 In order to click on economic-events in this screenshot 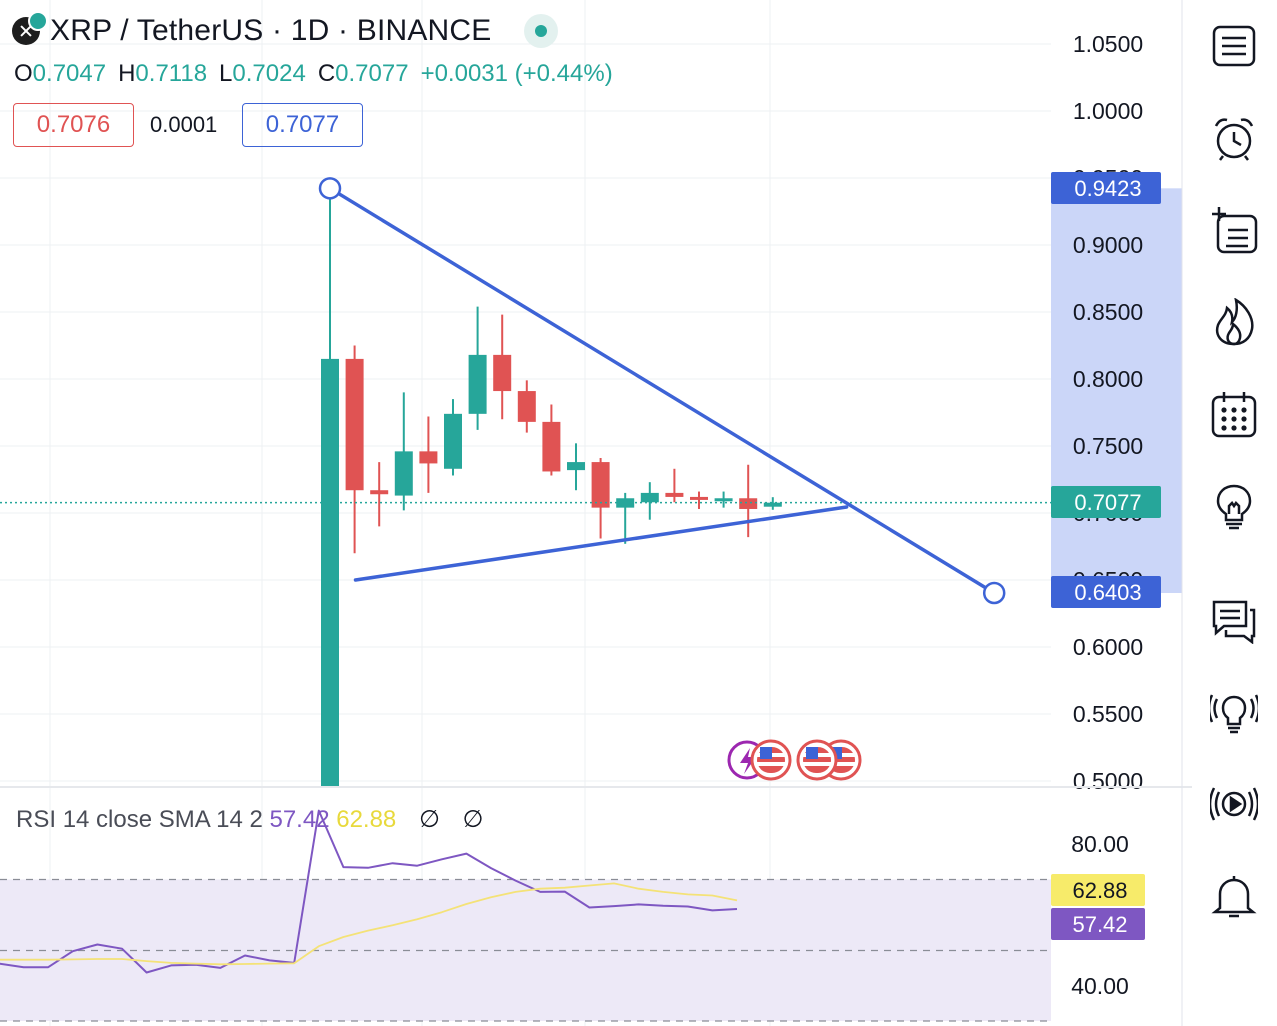, I will do `click(794, 760)`.